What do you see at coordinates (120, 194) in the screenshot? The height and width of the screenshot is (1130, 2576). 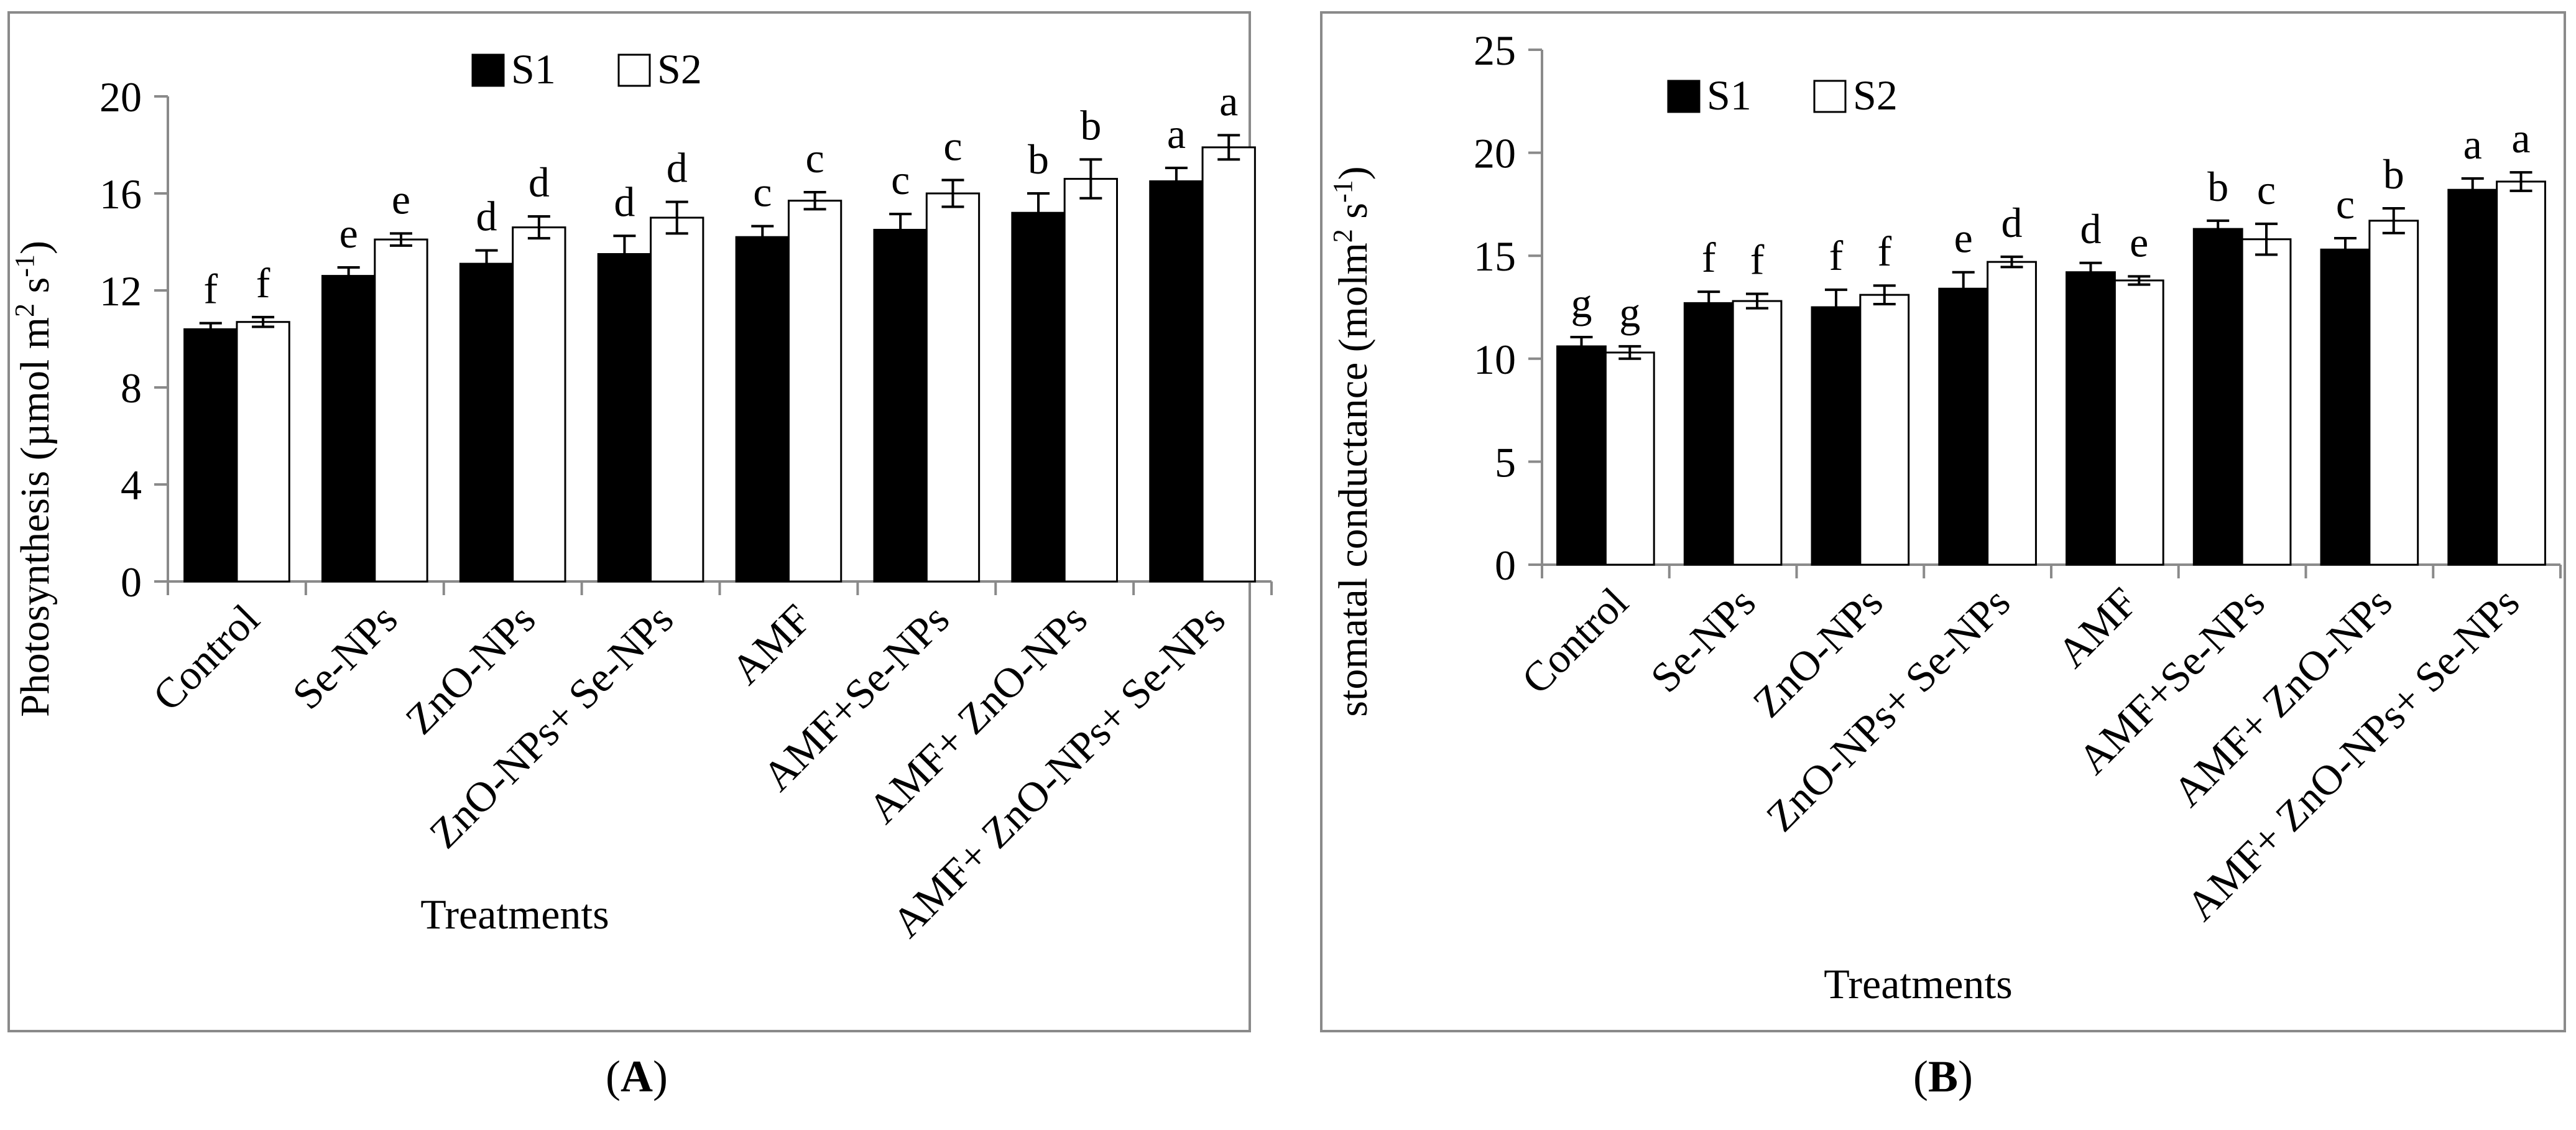 I see `y-tick-label: 16` at bounding box center [120, 194].